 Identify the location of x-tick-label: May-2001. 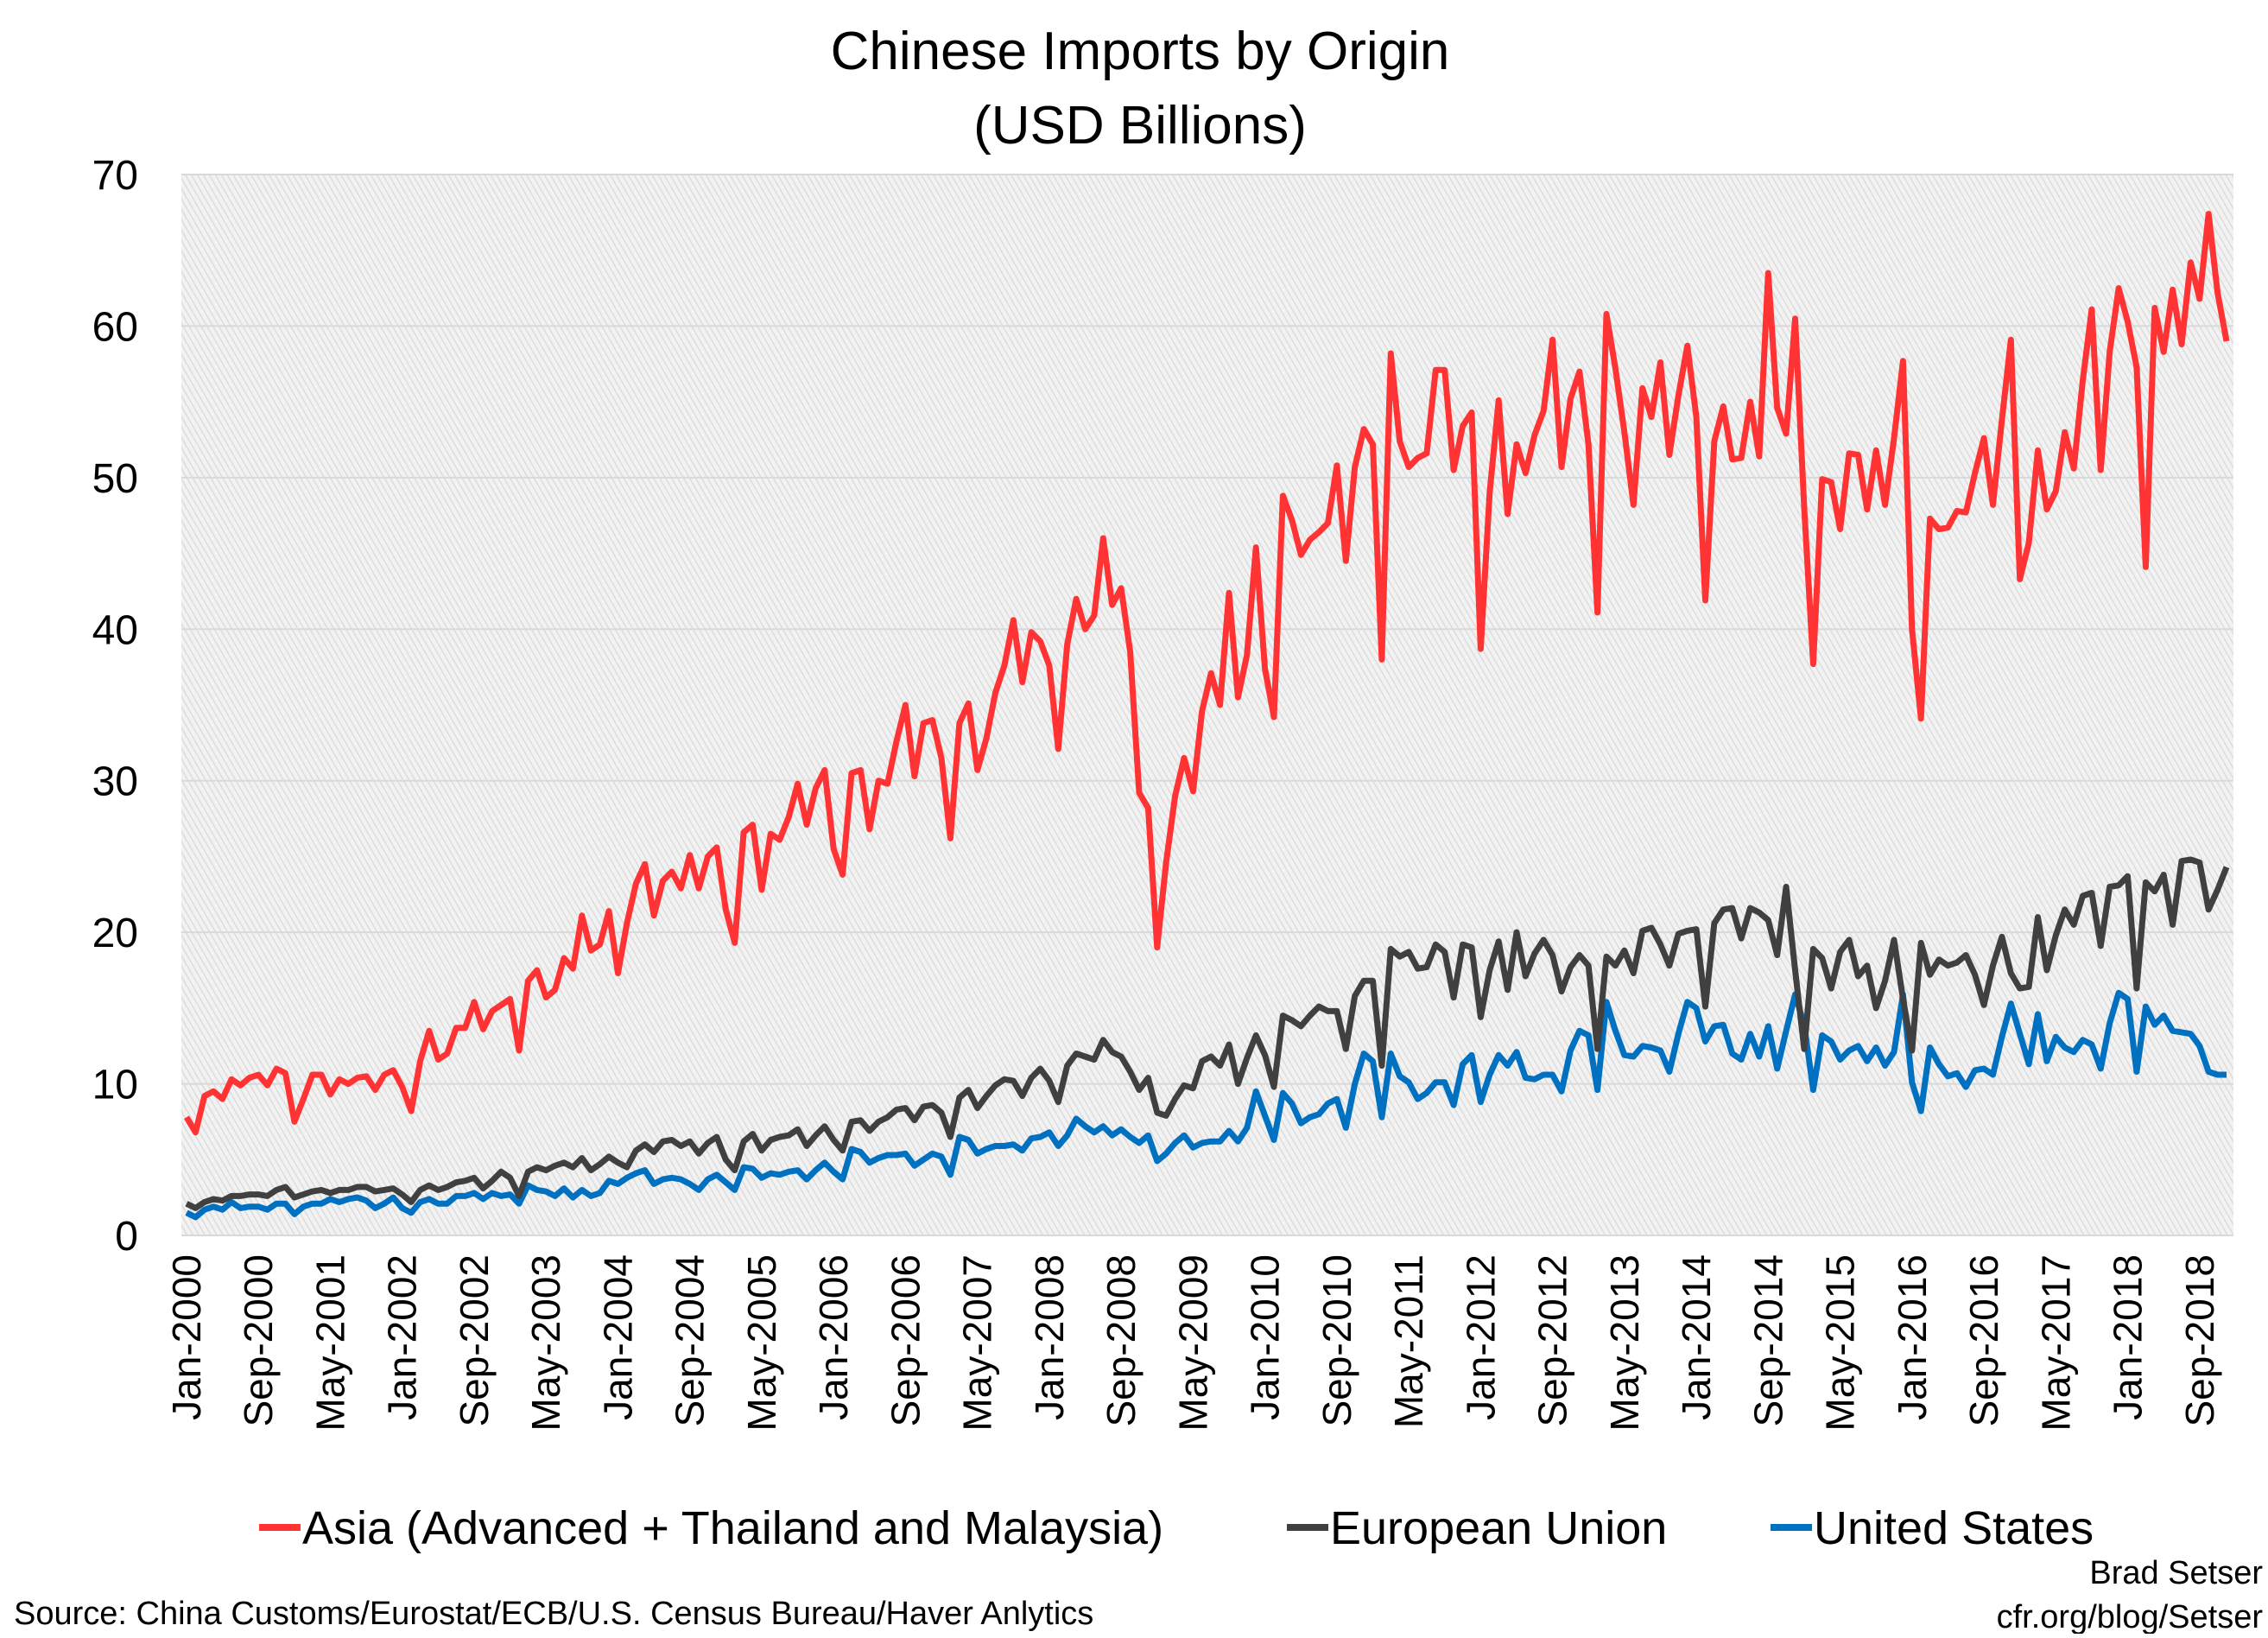
(329, 1343).